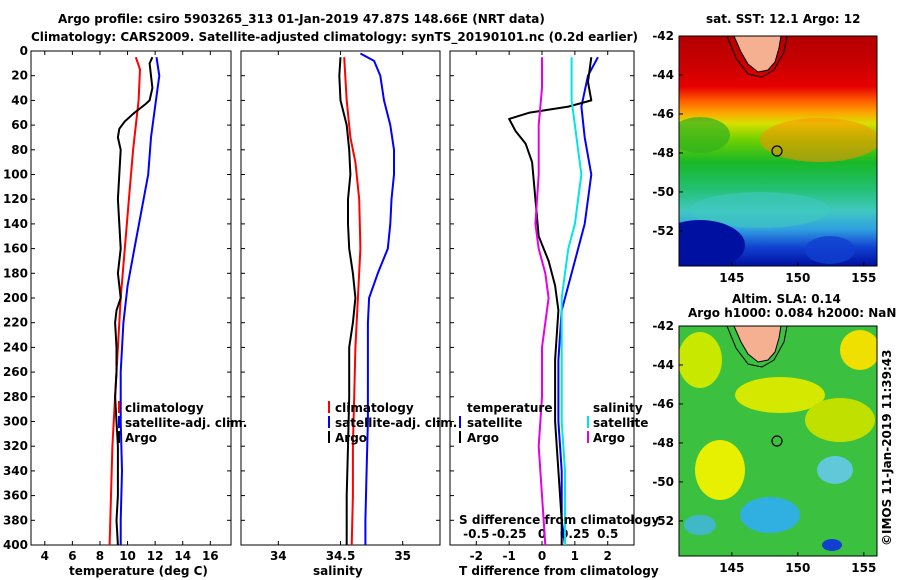 This screenshot has width=900, height=580. Describe the element at coordinates (19, 76) in the screenshot. I see `depth-tick-label: 20` at that location.